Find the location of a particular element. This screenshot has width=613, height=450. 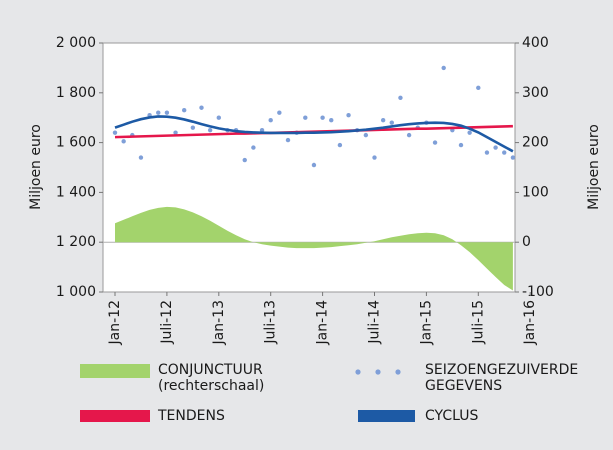

x-tick-label: Jan-12 is located at coordinates (115, 322).